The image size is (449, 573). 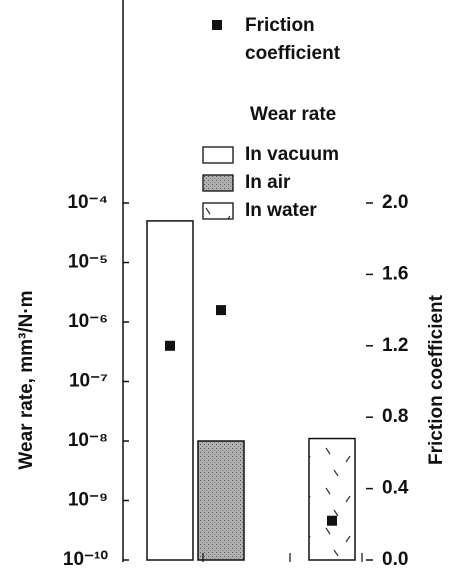 I want to click on legend-title: Wear rate, so click(x=293, y=114).